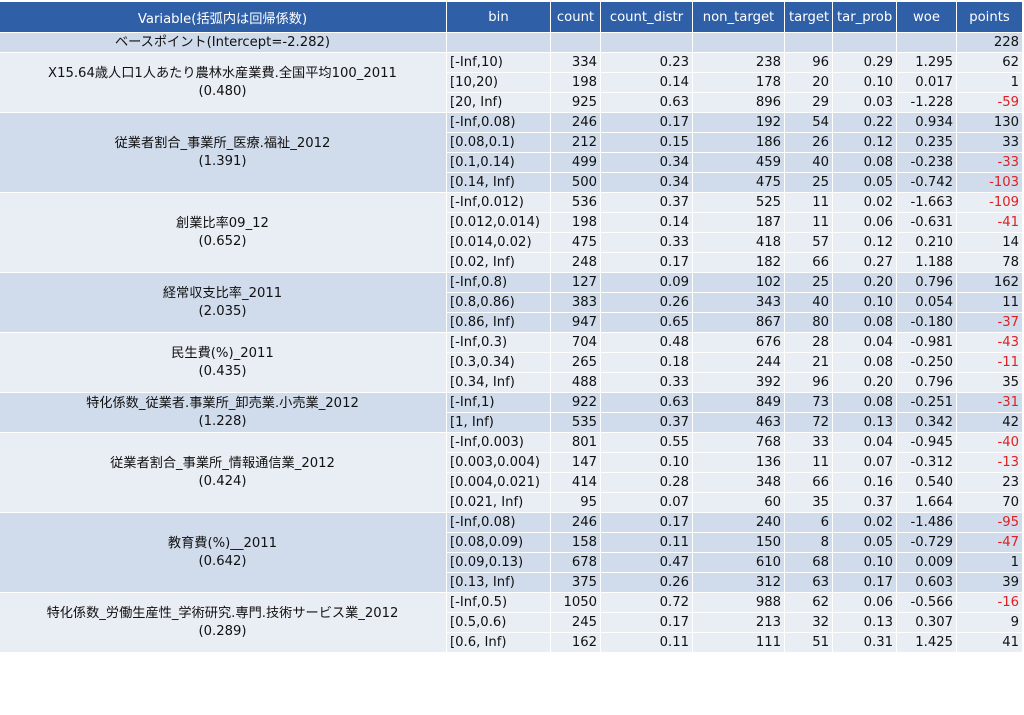 The image size is (1024, 715). Describe the element at coordinates (989, 62) in the screenshot. I see `points-cell: 62` at that location.